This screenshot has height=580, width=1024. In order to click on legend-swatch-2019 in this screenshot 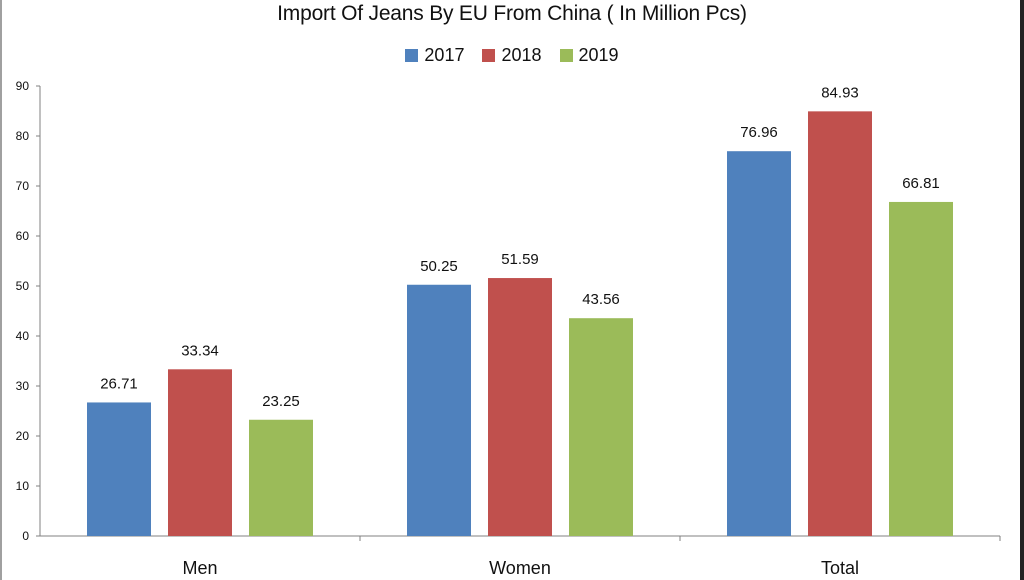, I will do `click(566, 55)`.